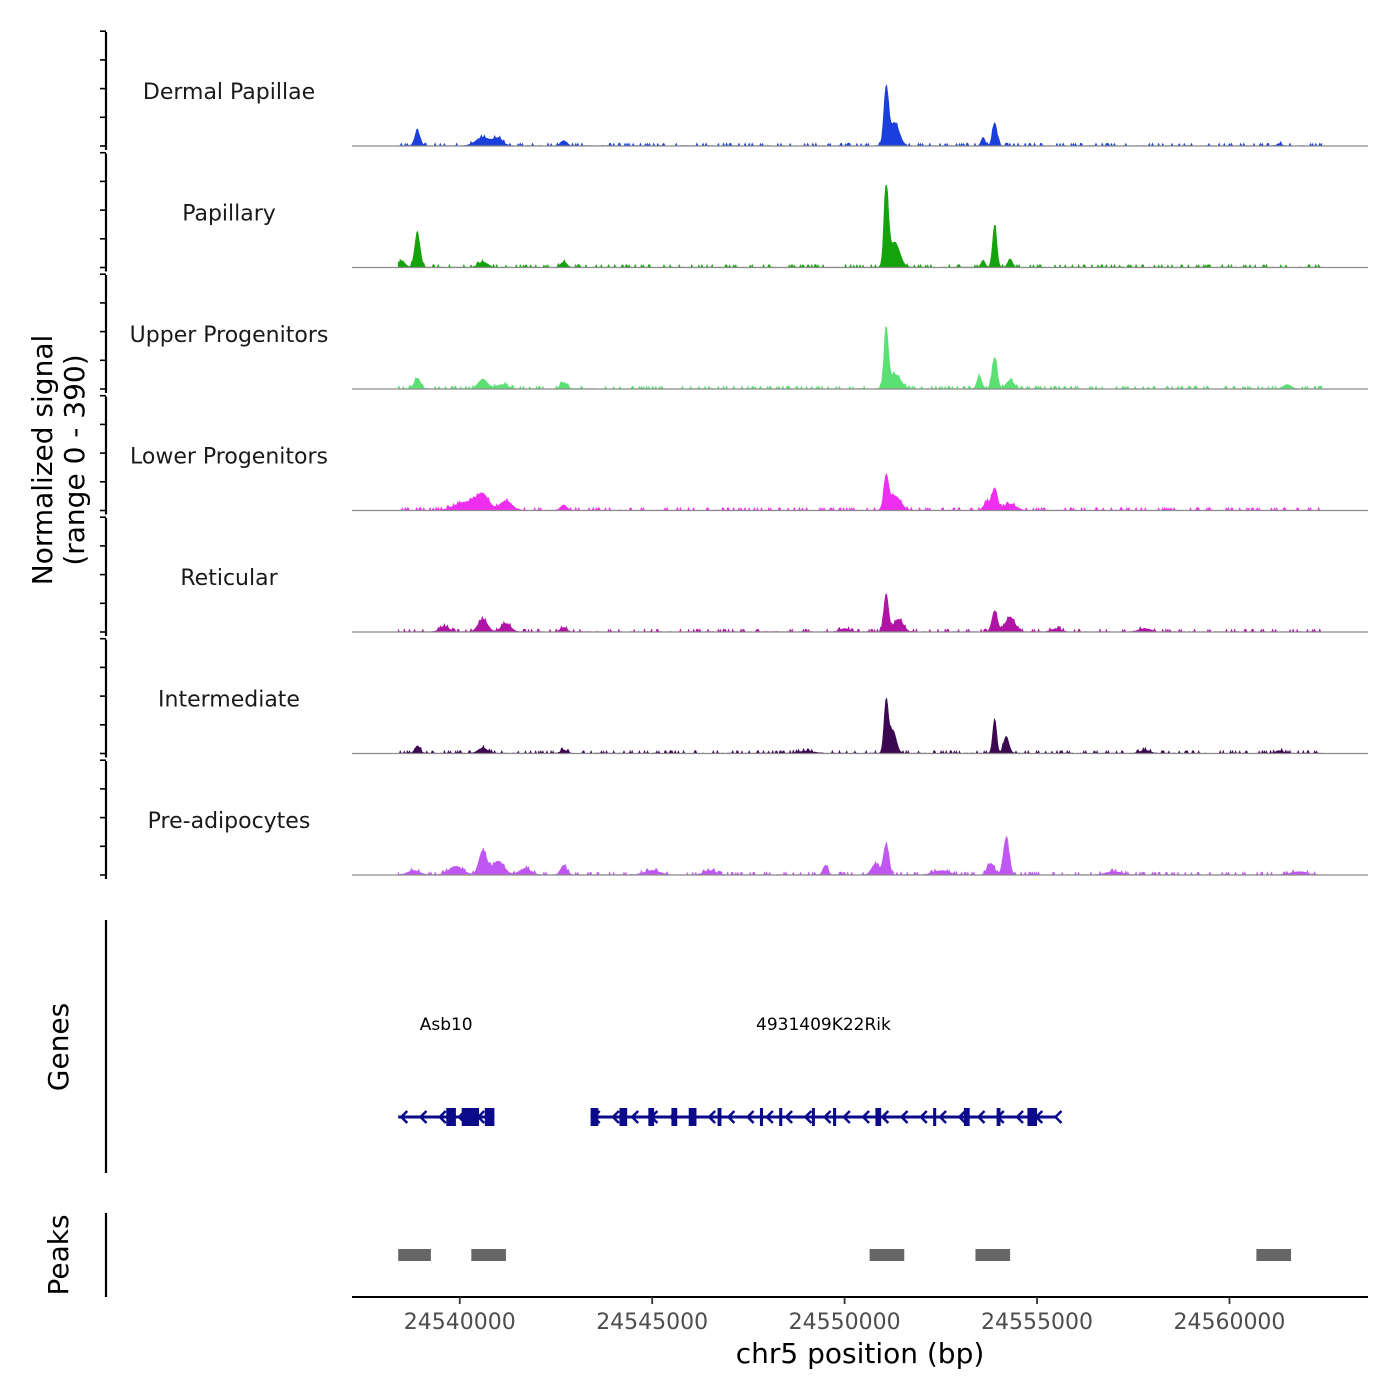 The height and width of the screenshot is (1400, 1400). I want to click on signal-area-intermediate, so click(860, 726).